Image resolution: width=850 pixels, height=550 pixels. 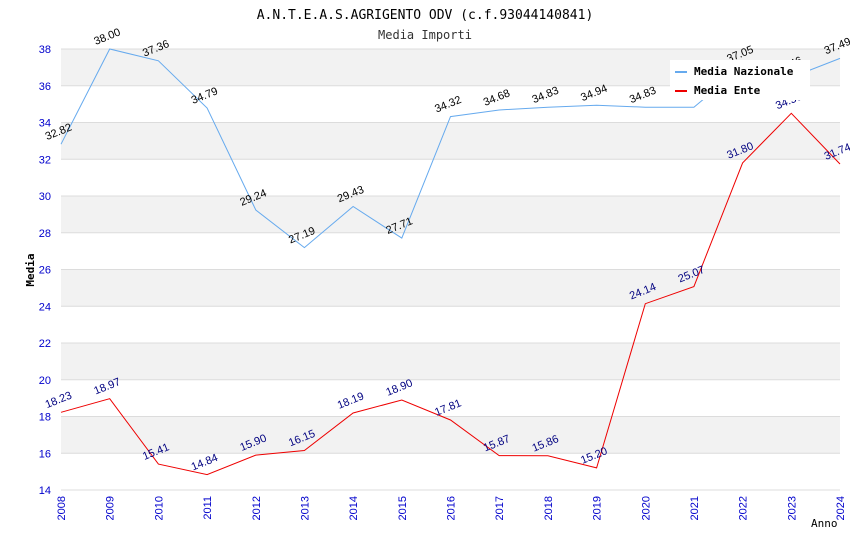 What do you see at coordinates (159, 508) in the screenshot?
I see `x-tick-label: 2010` at bounding box center [159, 508].